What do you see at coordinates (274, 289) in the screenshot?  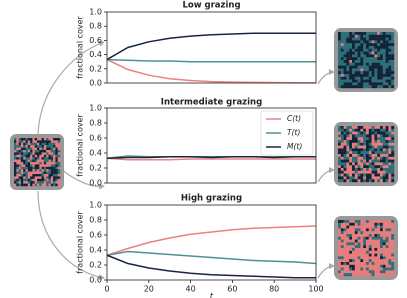 I see `x-tick-label: 80` at bounding box center [274, 289].